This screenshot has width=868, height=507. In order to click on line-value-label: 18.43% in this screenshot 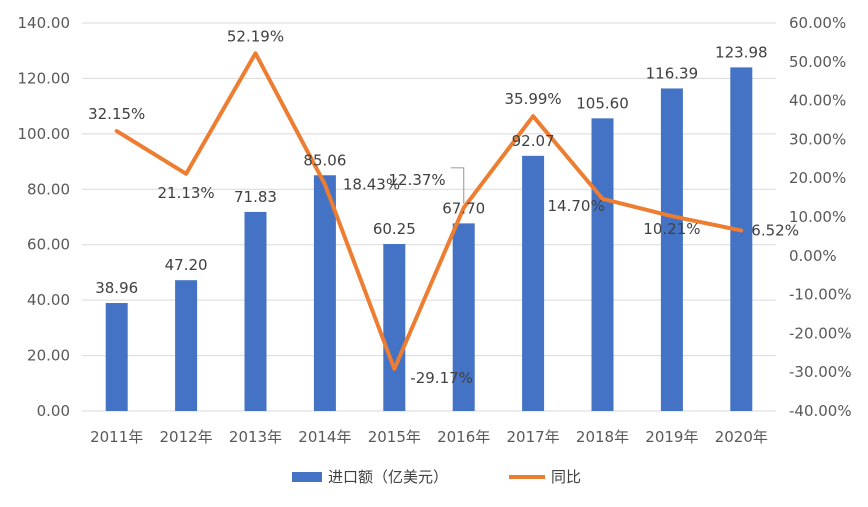, I will do `click(371, 184)`.